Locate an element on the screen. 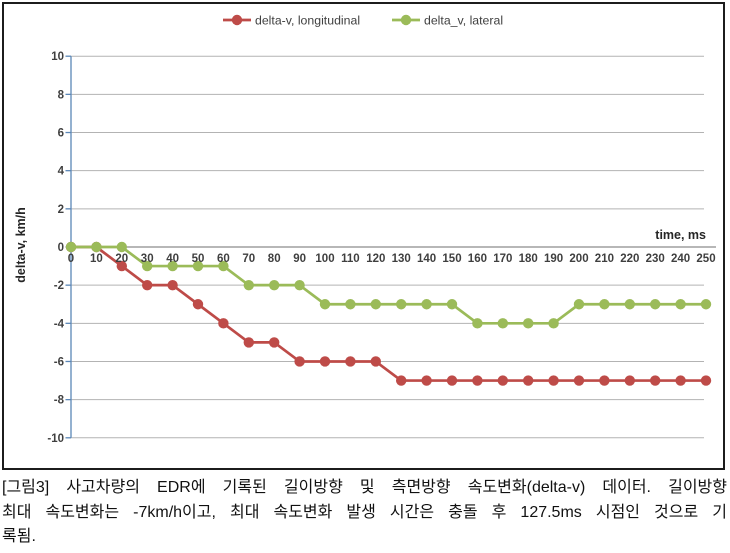 Image resolution: width=730 pixels, height=553 pixels. x-tick-label: 30 is located at coordinates (147, 259).